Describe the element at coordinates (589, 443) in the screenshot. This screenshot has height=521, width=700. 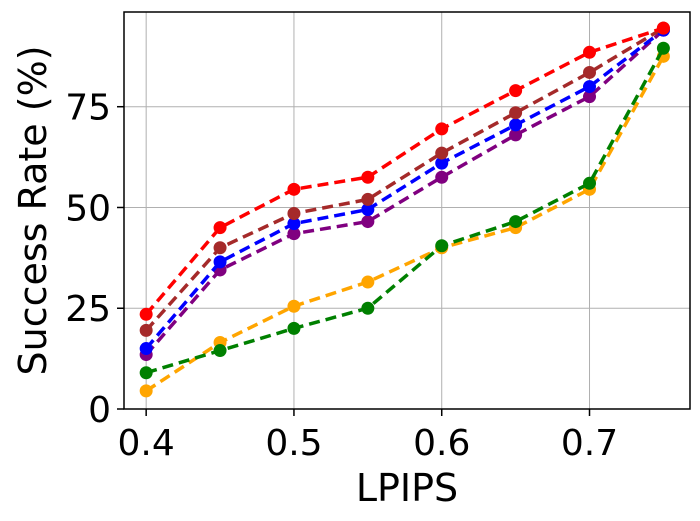
I see `x-tick-label: 0.7` at that location.